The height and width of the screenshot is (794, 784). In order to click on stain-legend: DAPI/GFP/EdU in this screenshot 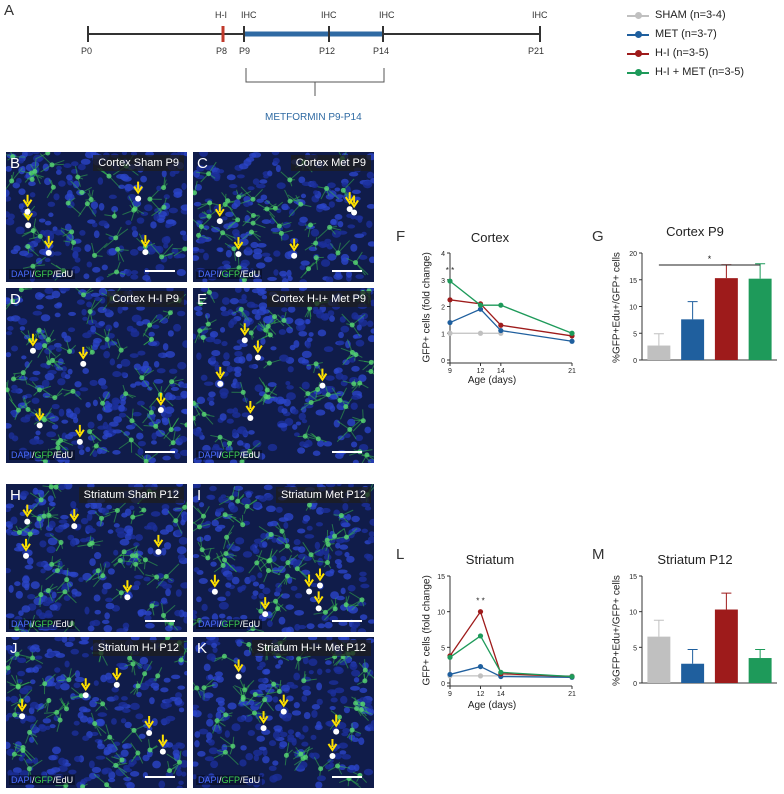, I will do `click(229, 624)`.